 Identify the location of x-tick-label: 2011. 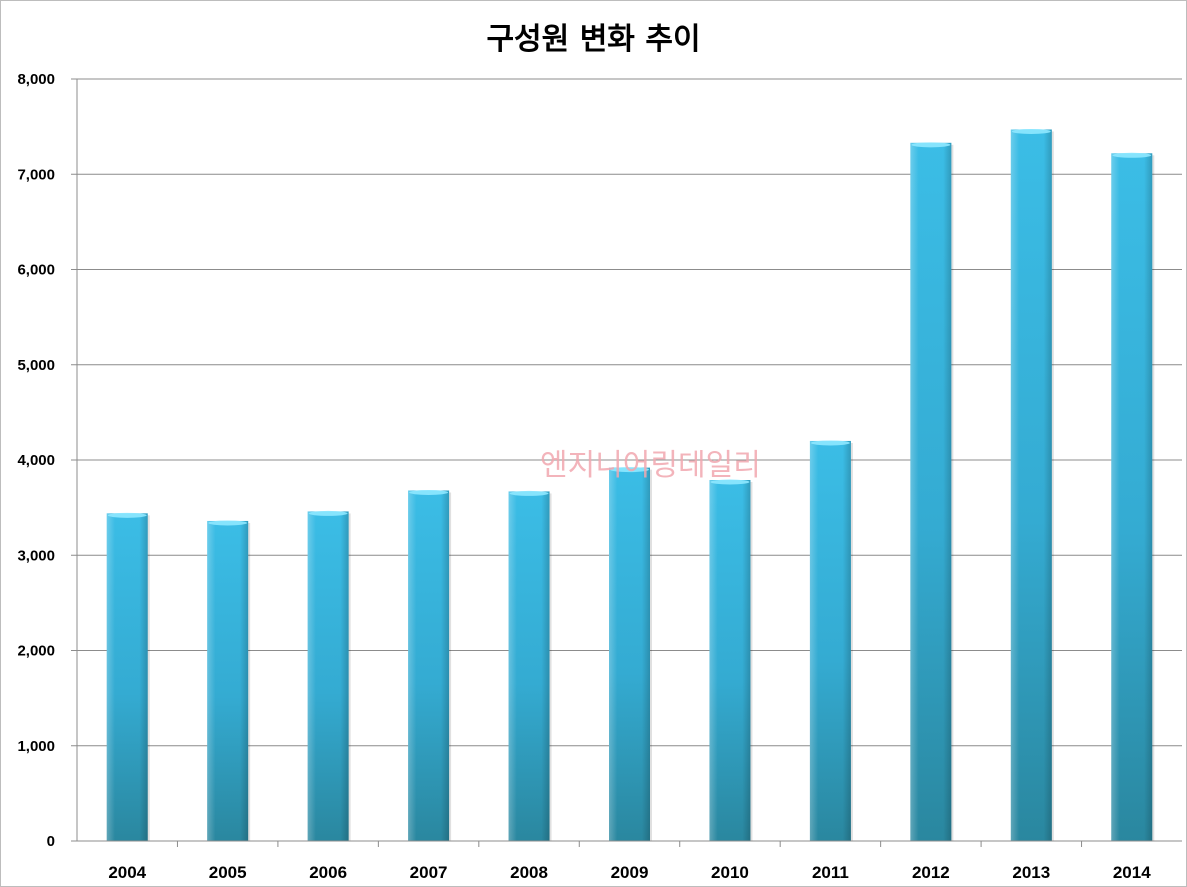
(830, 872).